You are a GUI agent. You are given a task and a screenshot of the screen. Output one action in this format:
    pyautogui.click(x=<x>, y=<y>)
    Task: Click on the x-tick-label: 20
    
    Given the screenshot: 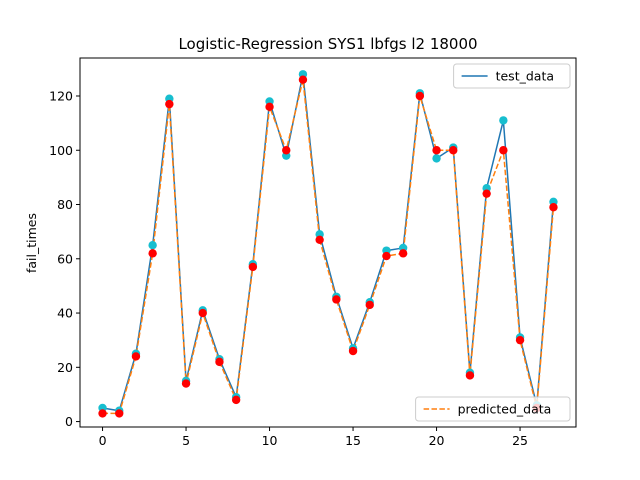 What is the action you would take?
    pyautogui.click(x=437, y=440)
    